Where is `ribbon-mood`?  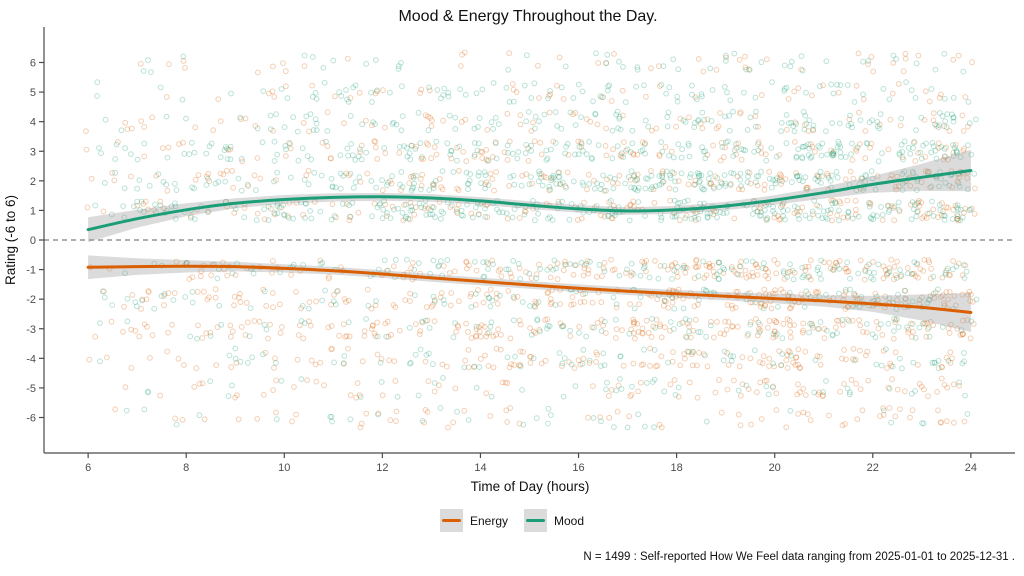
ribbon-mood is located at coordinates (529, 196).